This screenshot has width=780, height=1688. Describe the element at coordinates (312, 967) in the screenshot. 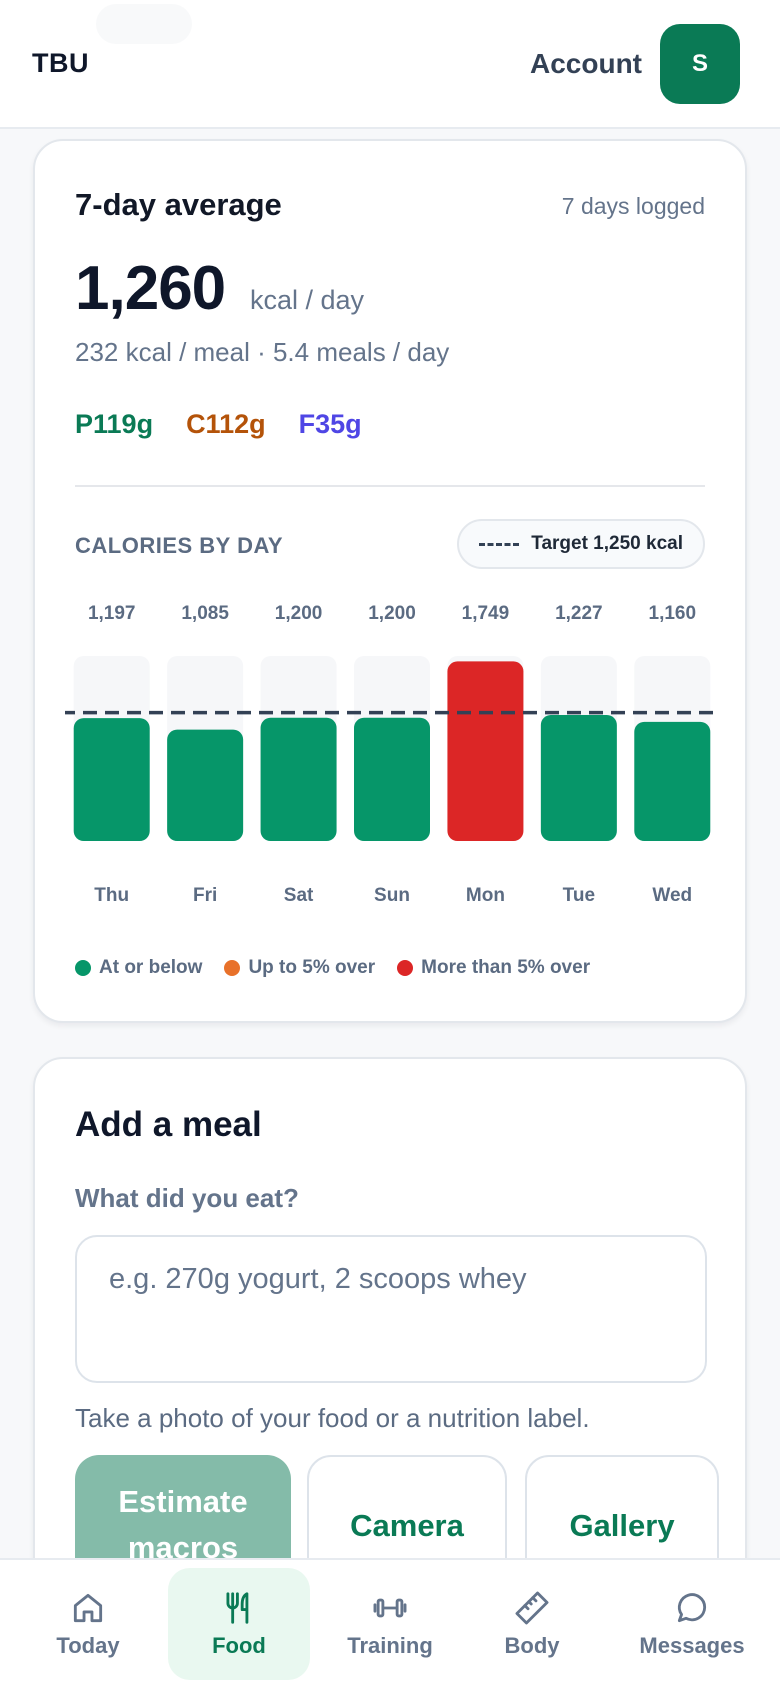

I see `legend-label: Up to 5% over` at that location.